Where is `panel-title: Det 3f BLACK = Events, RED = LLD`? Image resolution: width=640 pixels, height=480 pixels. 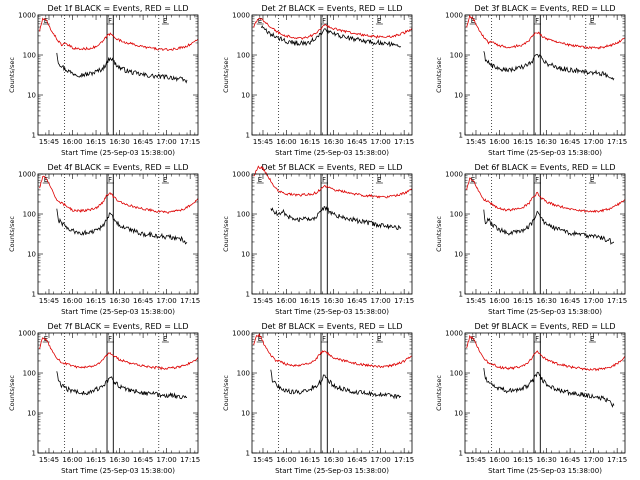
panel-title: Det 3f BLACK = Events, RED = LLD is located at coordinates (544, 8).